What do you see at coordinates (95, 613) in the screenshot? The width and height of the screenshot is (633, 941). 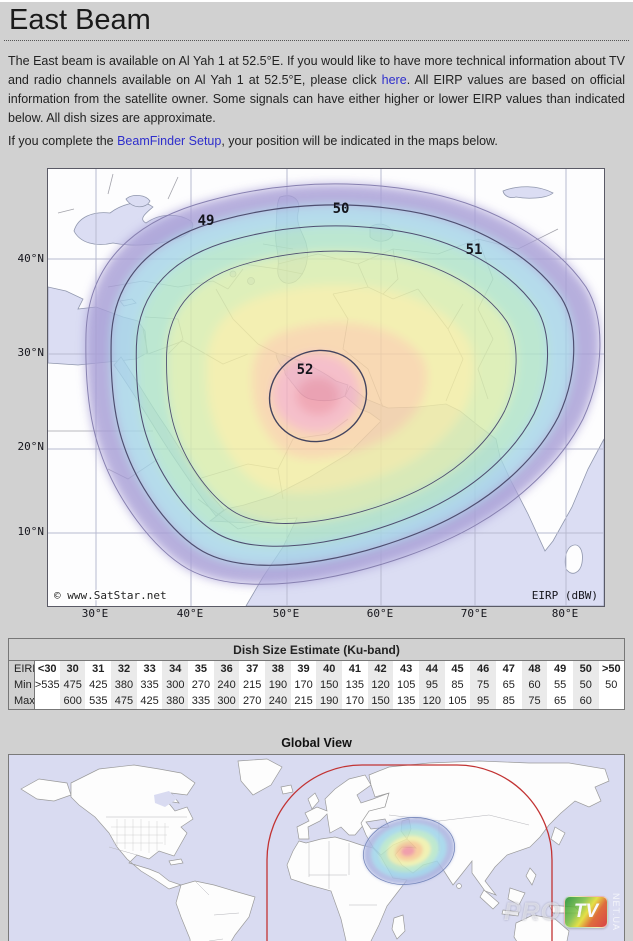 I see `x-tick-label: 30°E` at bounding box center [95, 613].